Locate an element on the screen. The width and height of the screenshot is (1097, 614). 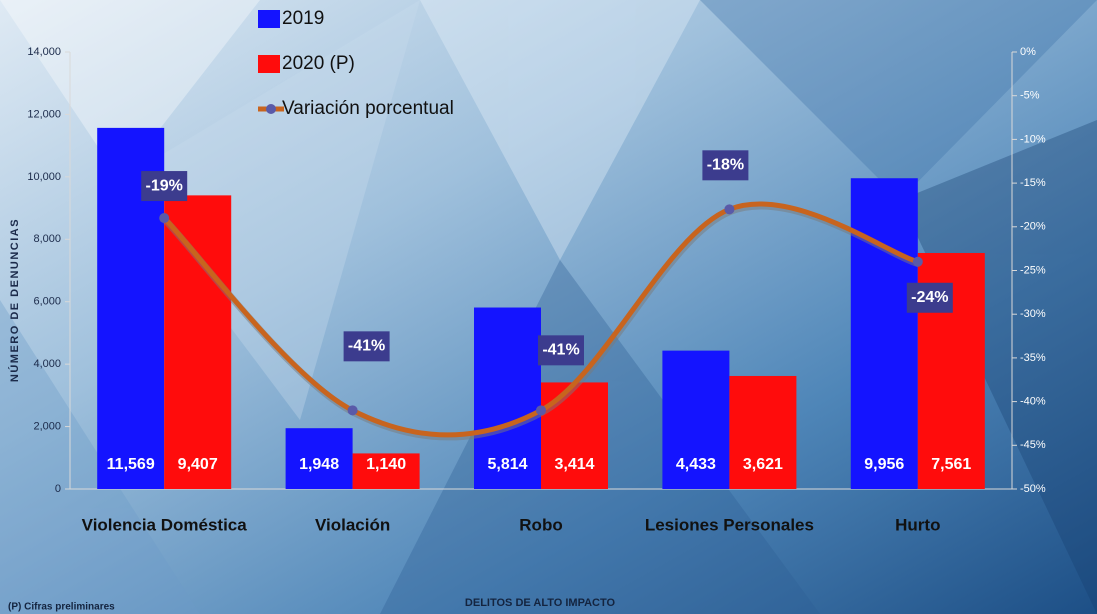
line-value-label: -18% is located at coordinates (725, 165).